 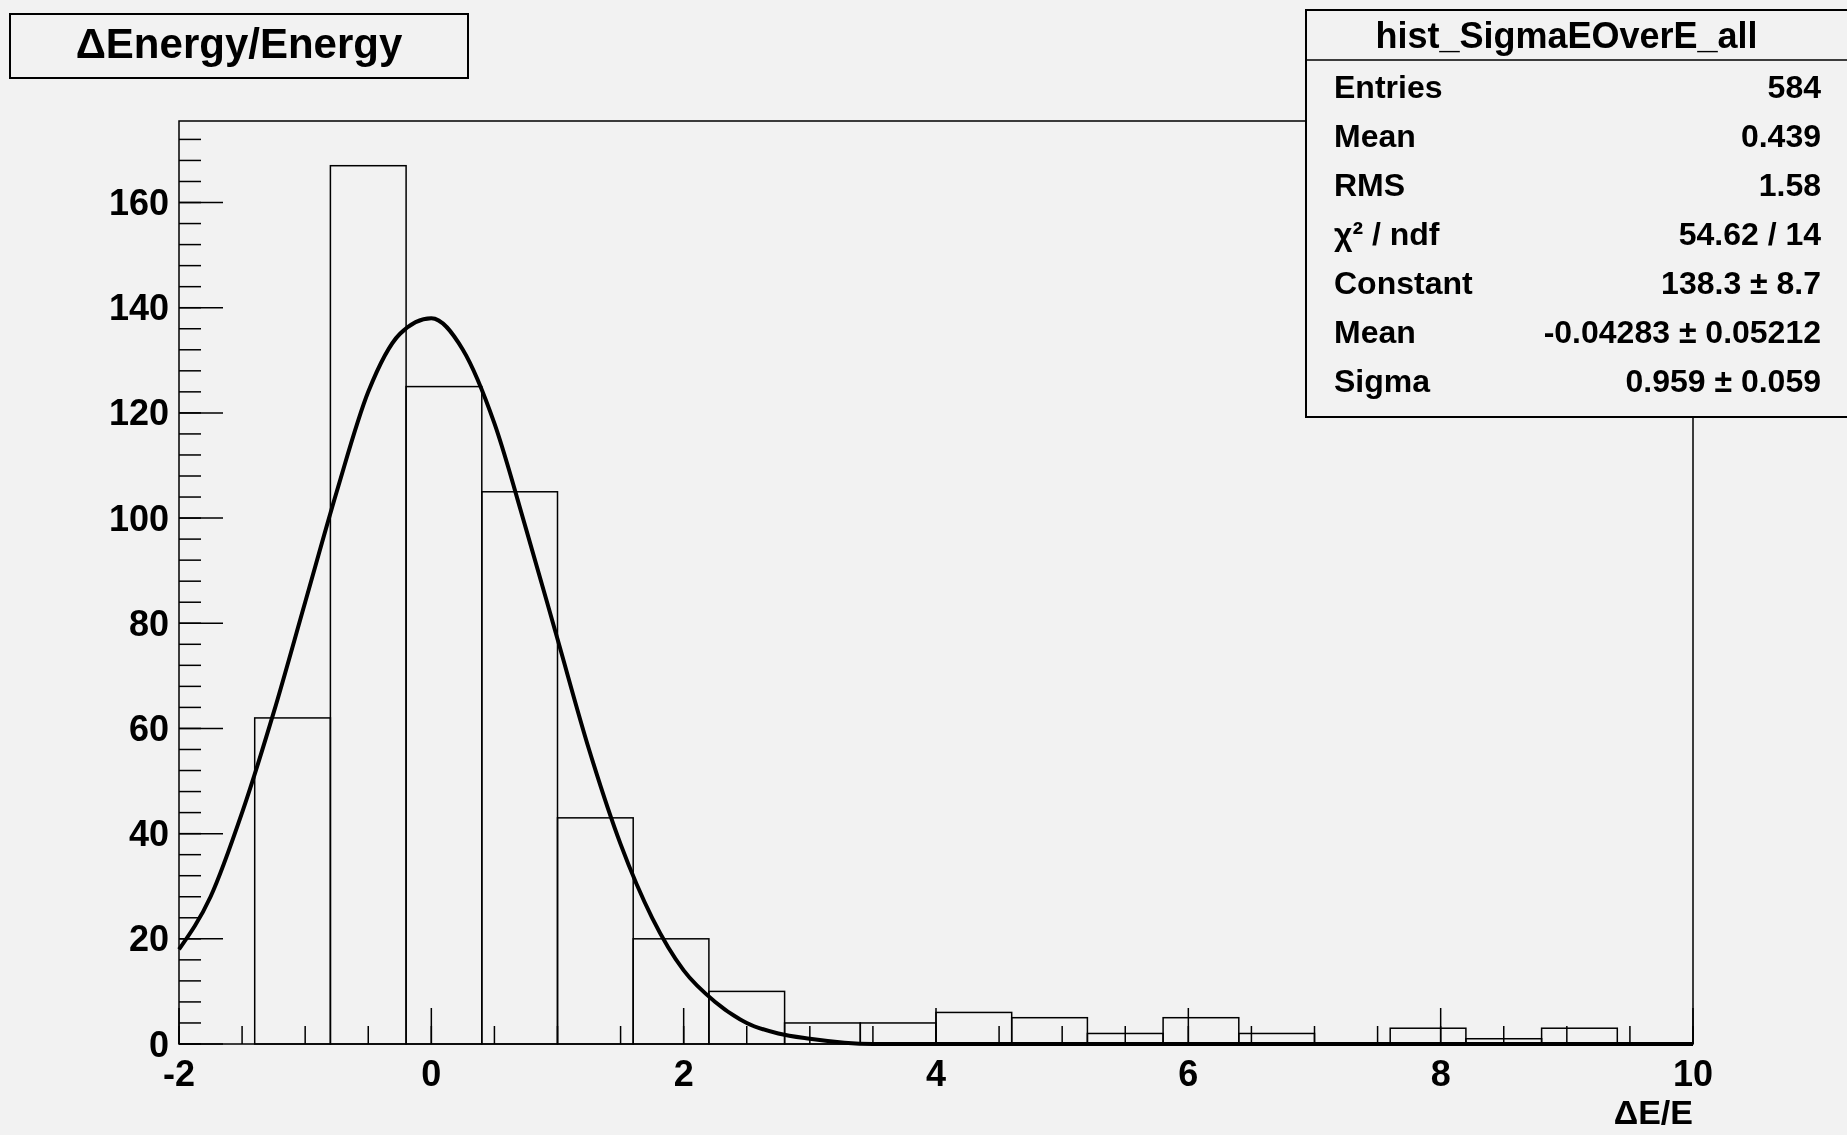 What do you see at coordinates (1188, 1073) in the screenshot?
I see `x-tick-label: 6` at bounding box center [1188, 1073].